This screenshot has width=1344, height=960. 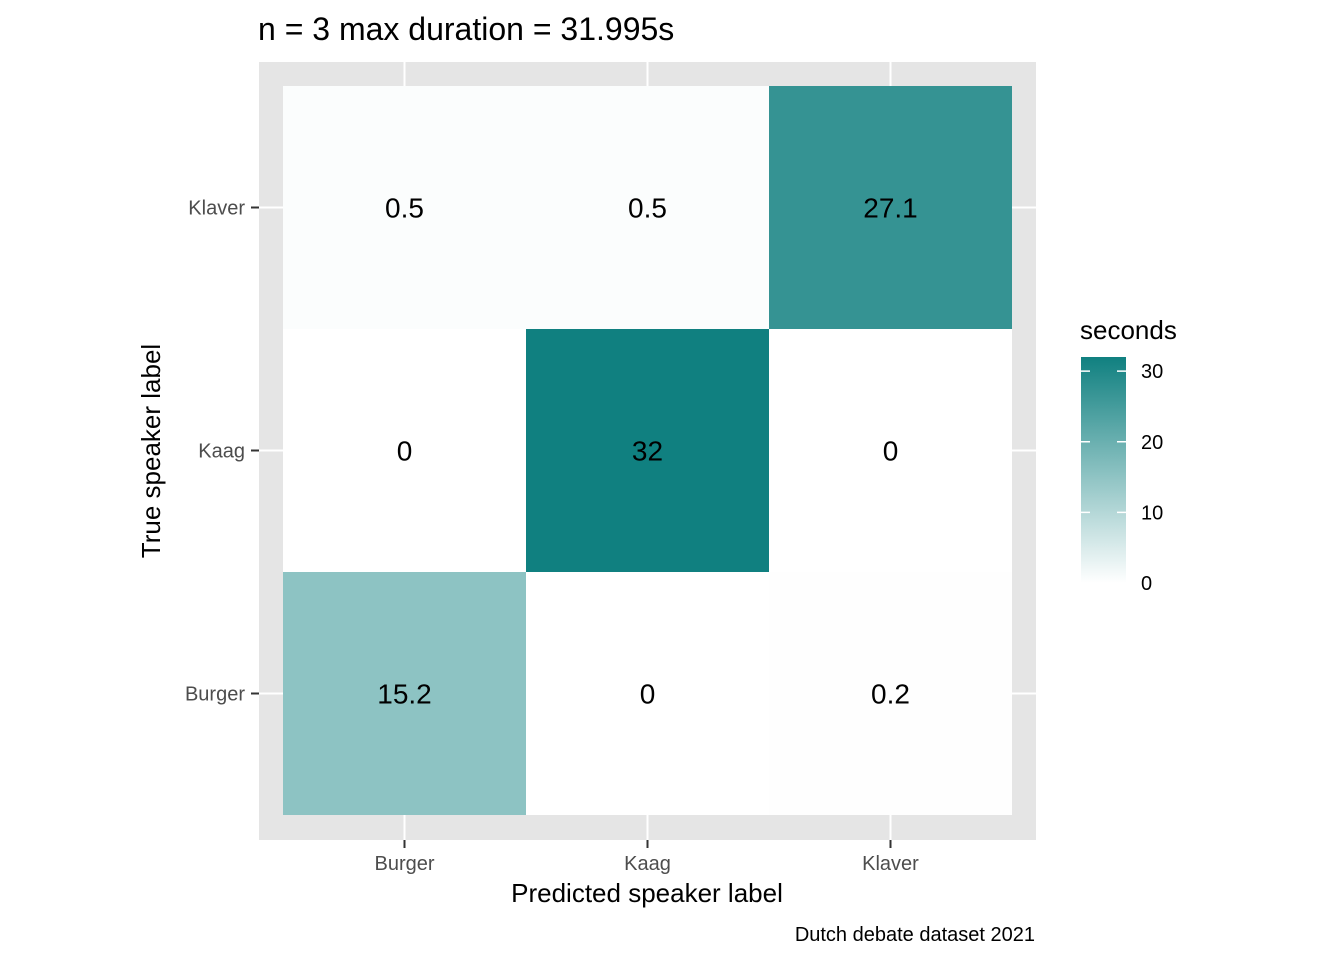 I want to click on cell-klaver-kaag, so click(x=647, y=207).